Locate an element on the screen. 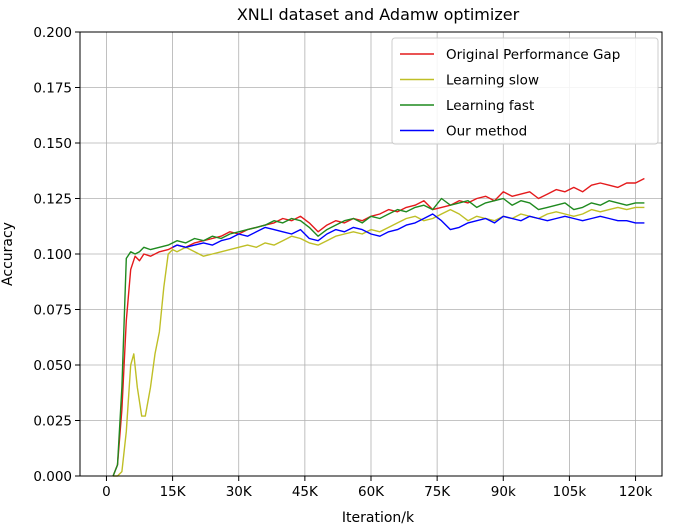  y-tick-label: 0.125 is located at coordinates (52, 200).